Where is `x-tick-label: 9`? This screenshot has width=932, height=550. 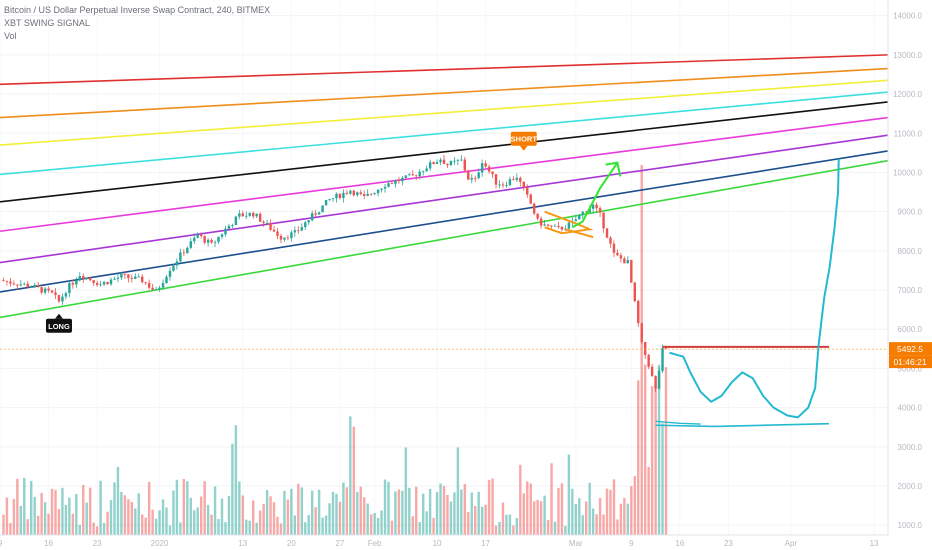 x-tick-label: 9 is located at coordinates (1, 543).